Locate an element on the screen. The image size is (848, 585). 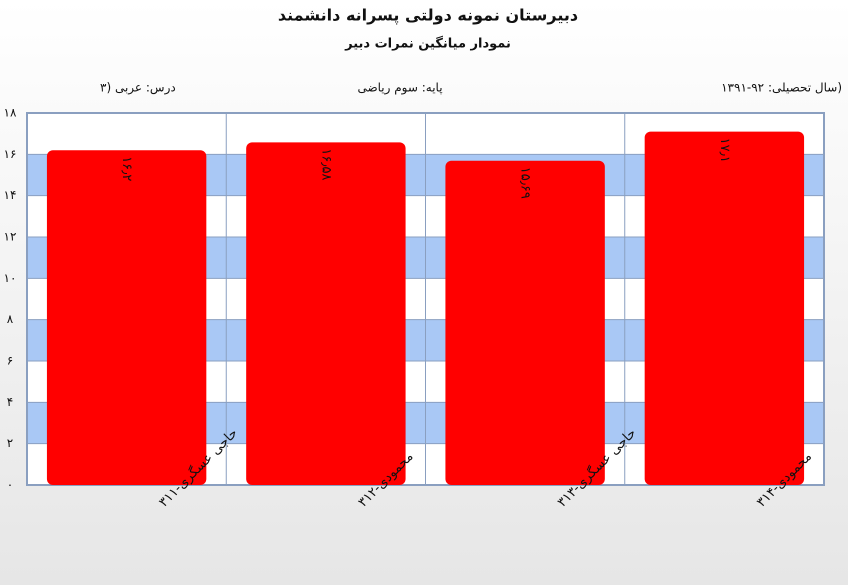
header-center: پایه: سوم ریاضی is located at coordinates (399, 88).